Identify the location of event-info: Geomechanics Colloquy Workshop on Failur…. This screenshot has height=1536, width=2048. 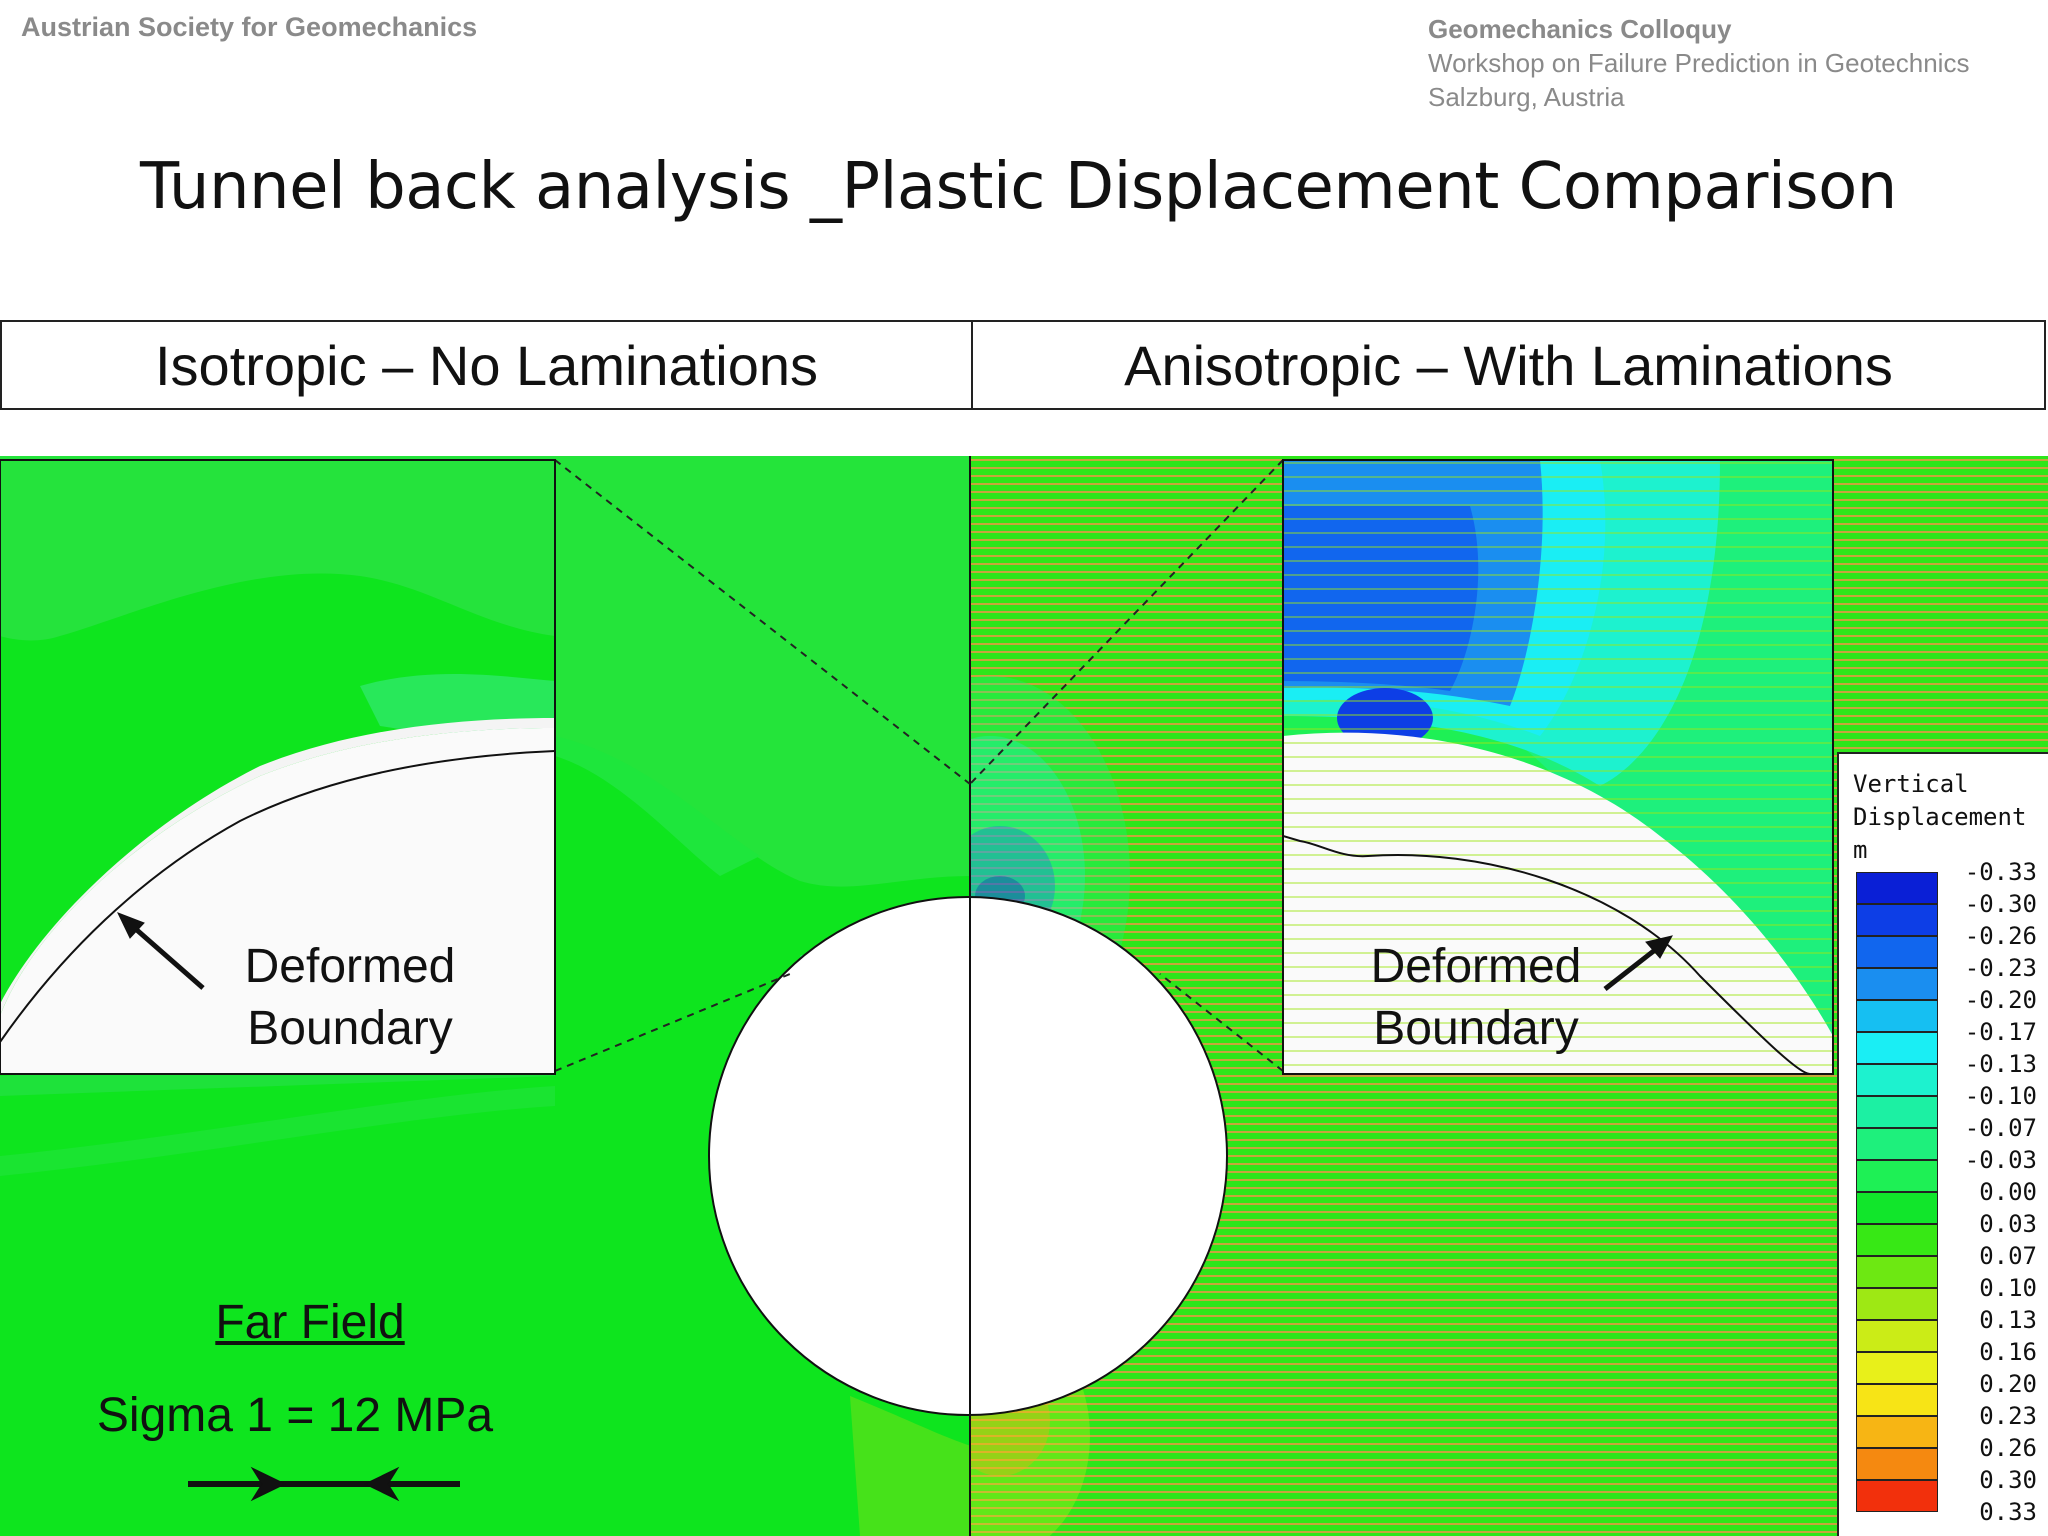
(1698, 63).